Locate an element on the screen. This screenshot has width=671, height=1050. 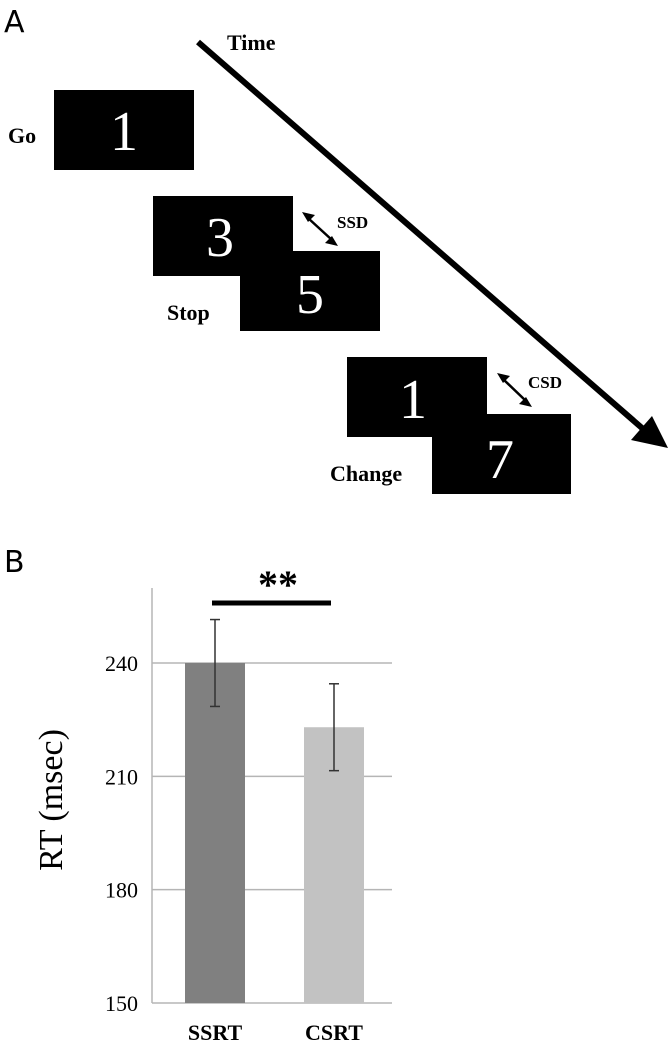
error-bars is located at coordinates (274, 695).